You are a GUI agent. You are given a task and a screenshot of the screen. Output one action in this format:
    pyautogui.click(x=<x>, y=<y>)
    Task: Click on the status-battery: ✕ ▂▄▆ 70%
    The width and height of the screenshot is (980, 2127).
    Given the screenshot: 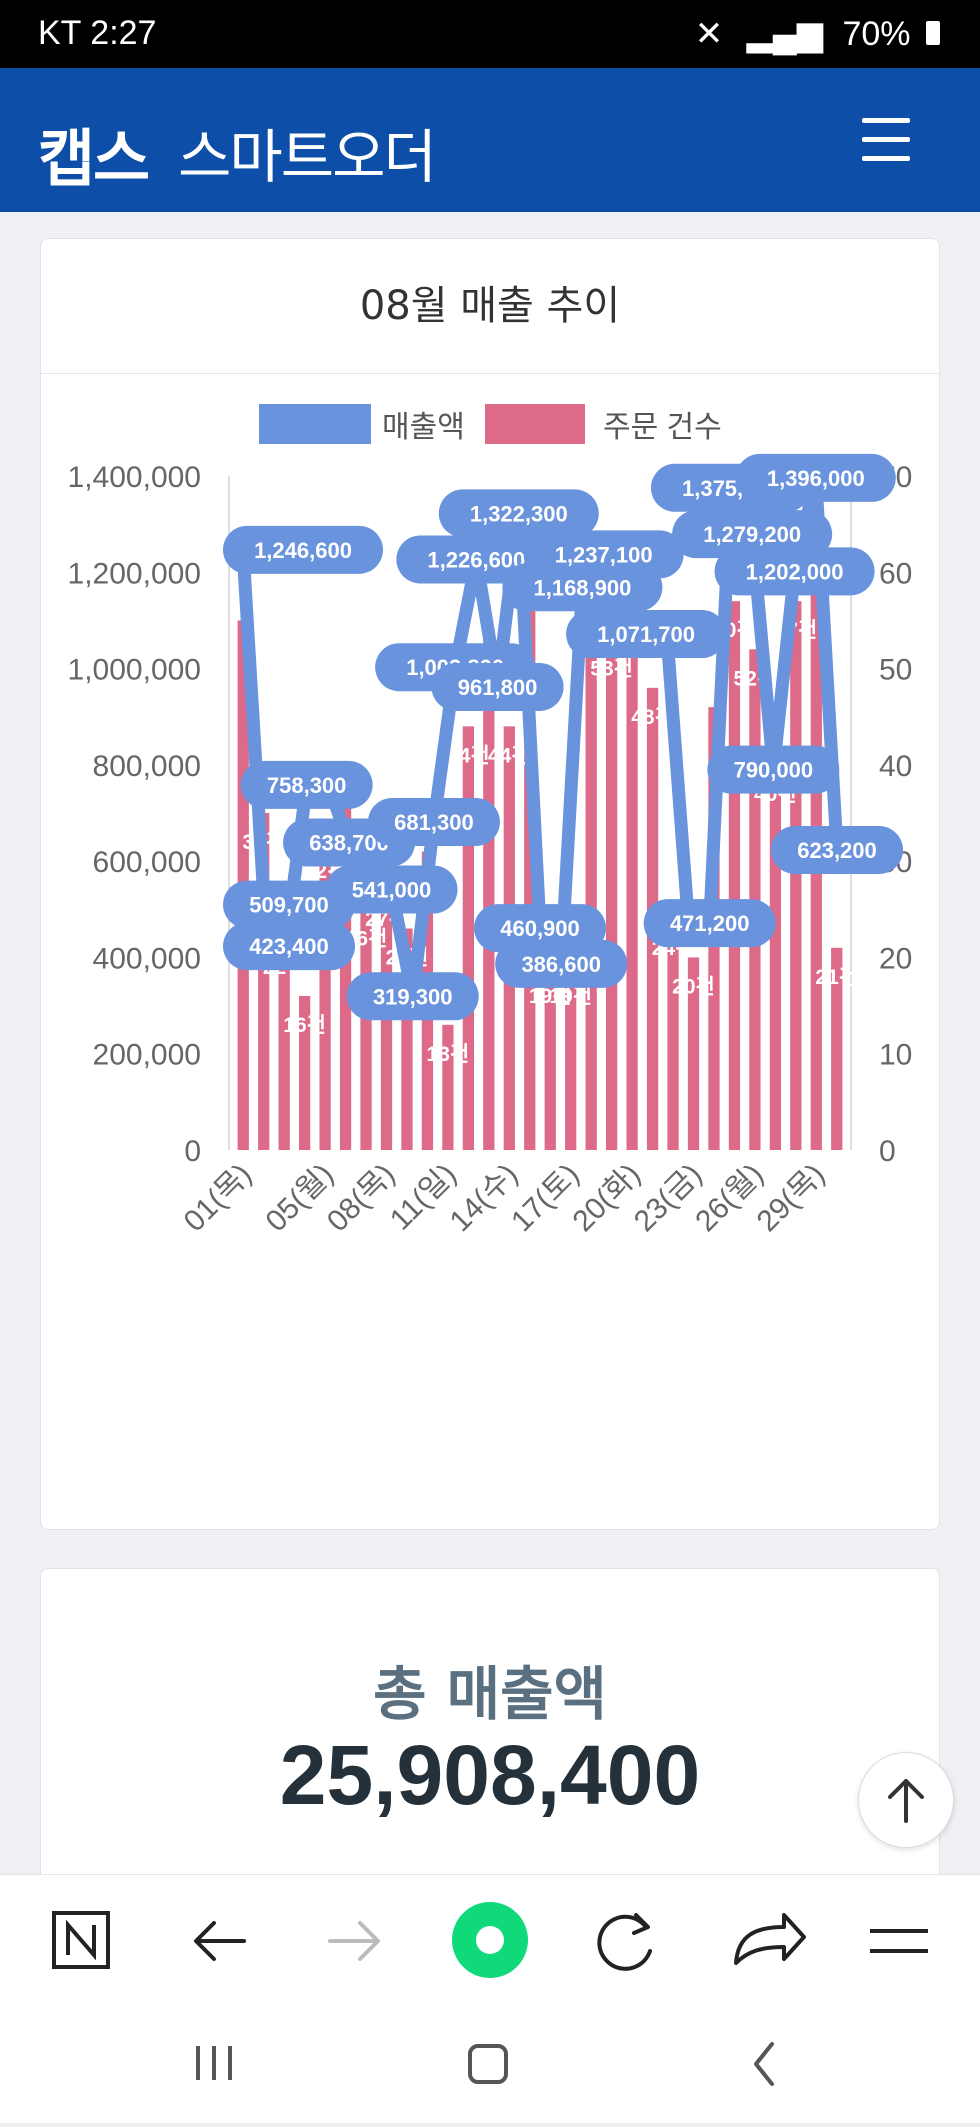 What is the action you would take?
    pyautogui.click(x=817, y=34)
    